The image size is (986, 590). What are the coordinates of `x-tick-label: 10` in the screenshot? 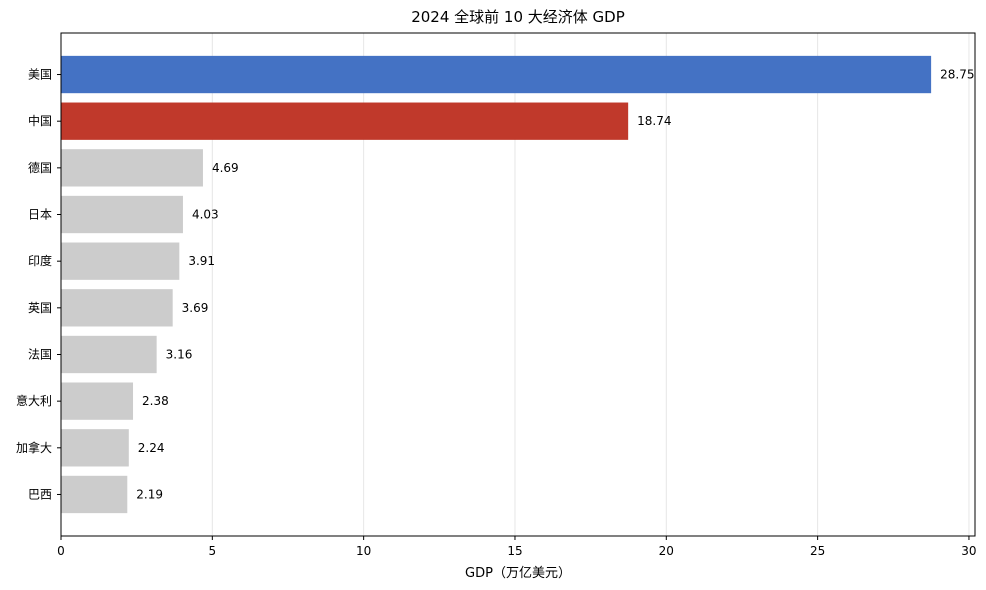 It's located at (363, 551).